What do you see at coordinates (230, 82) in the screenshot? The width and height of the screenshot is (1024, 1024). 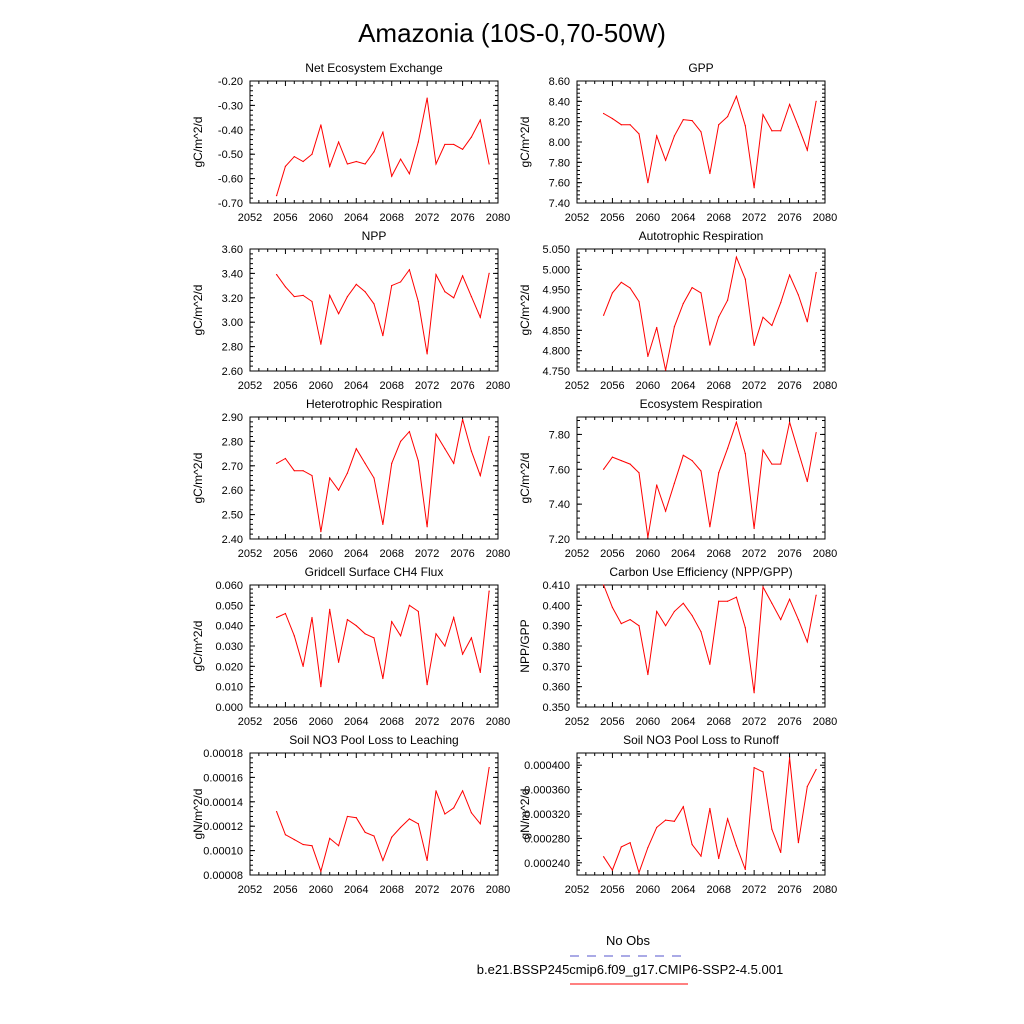 I see `y-tick-label: -0.20` at bounding box center [230, 82].